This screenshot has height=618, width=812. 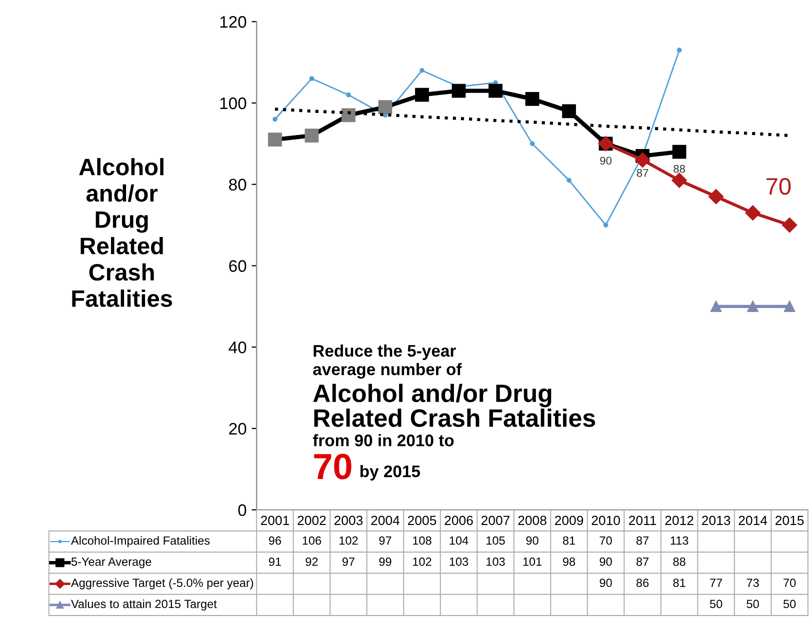 What do you see at coordinates (275, 521) in the screenshot?
I see `x-tick-label: 2001` at bounding box center [275, 521].